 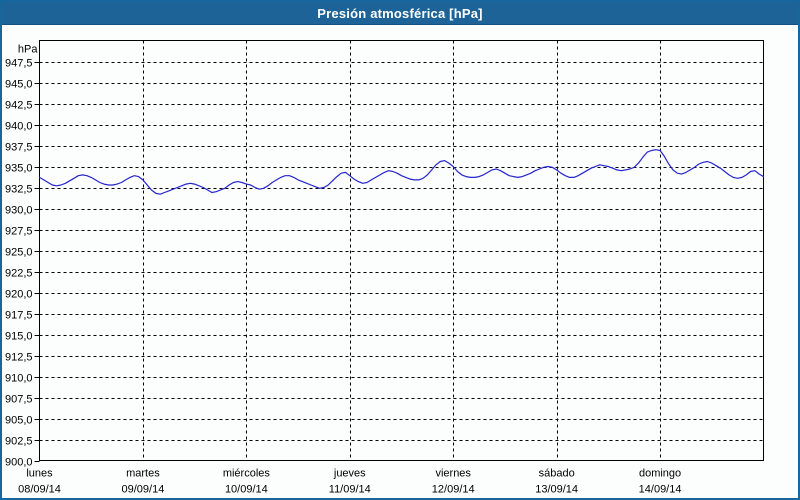 What do you see at coordinates (557, 474) in the screenshot?
I see `x-day-label: sábado` at bounding box center [557, 474].